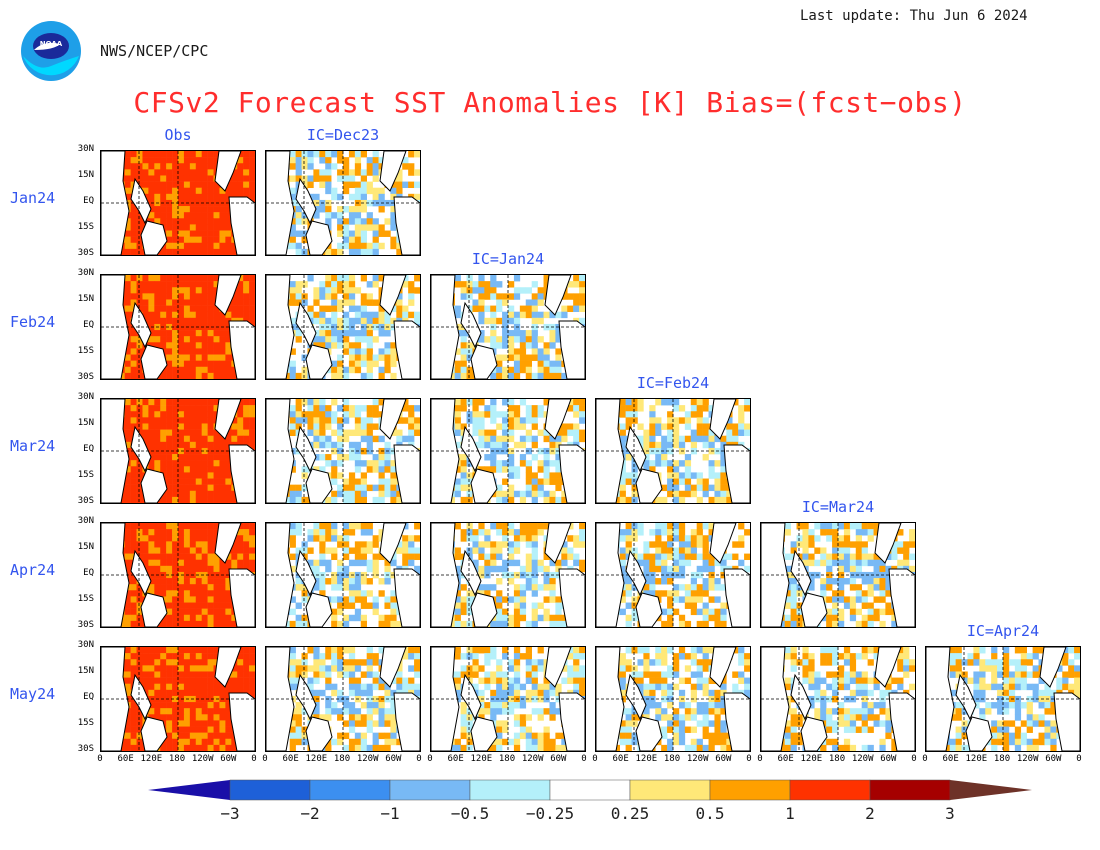 Image resolution: width=1100 pixels, height=850 pixels. I want to click on agency-label: NWS/NCEP/CPC, so click(154, 51).